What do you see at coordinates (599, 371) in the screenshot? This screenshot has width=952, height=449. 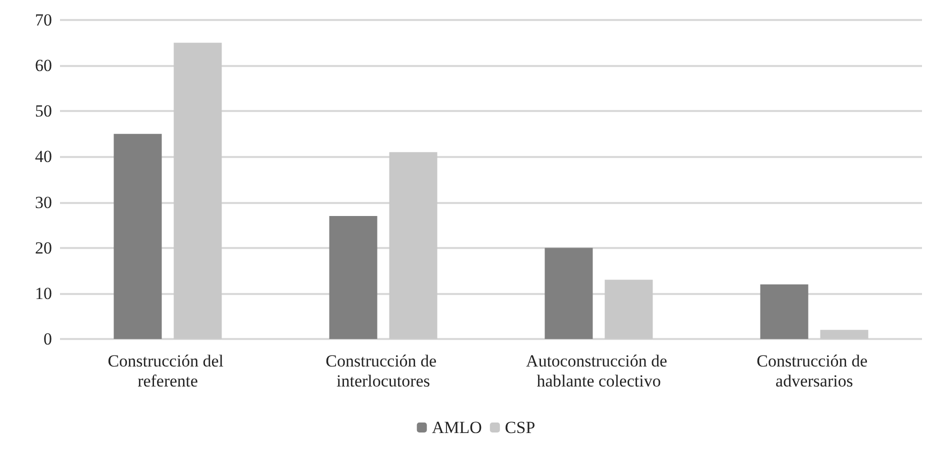 I see `x-tick-label: Autoconstrucción de hablante colectivo` at bounding box center [599, 371].